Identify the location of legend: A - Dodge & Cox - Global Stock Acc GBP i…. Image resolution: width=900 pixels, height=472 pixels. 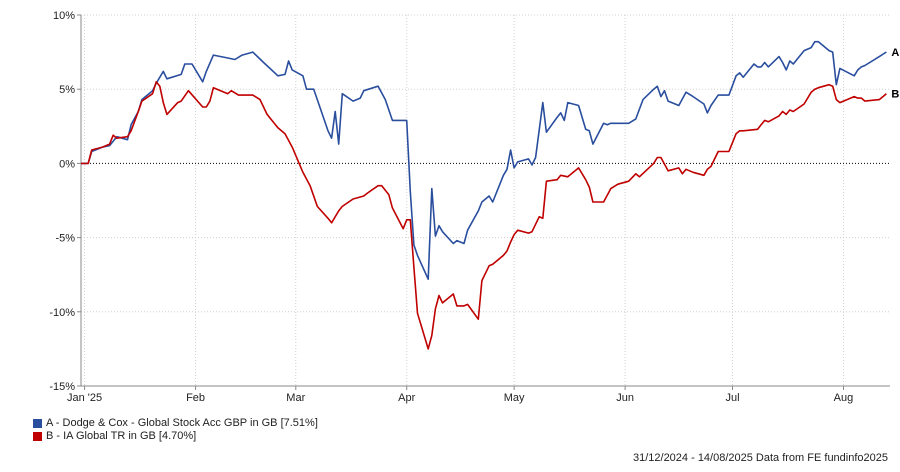
(175, 430).